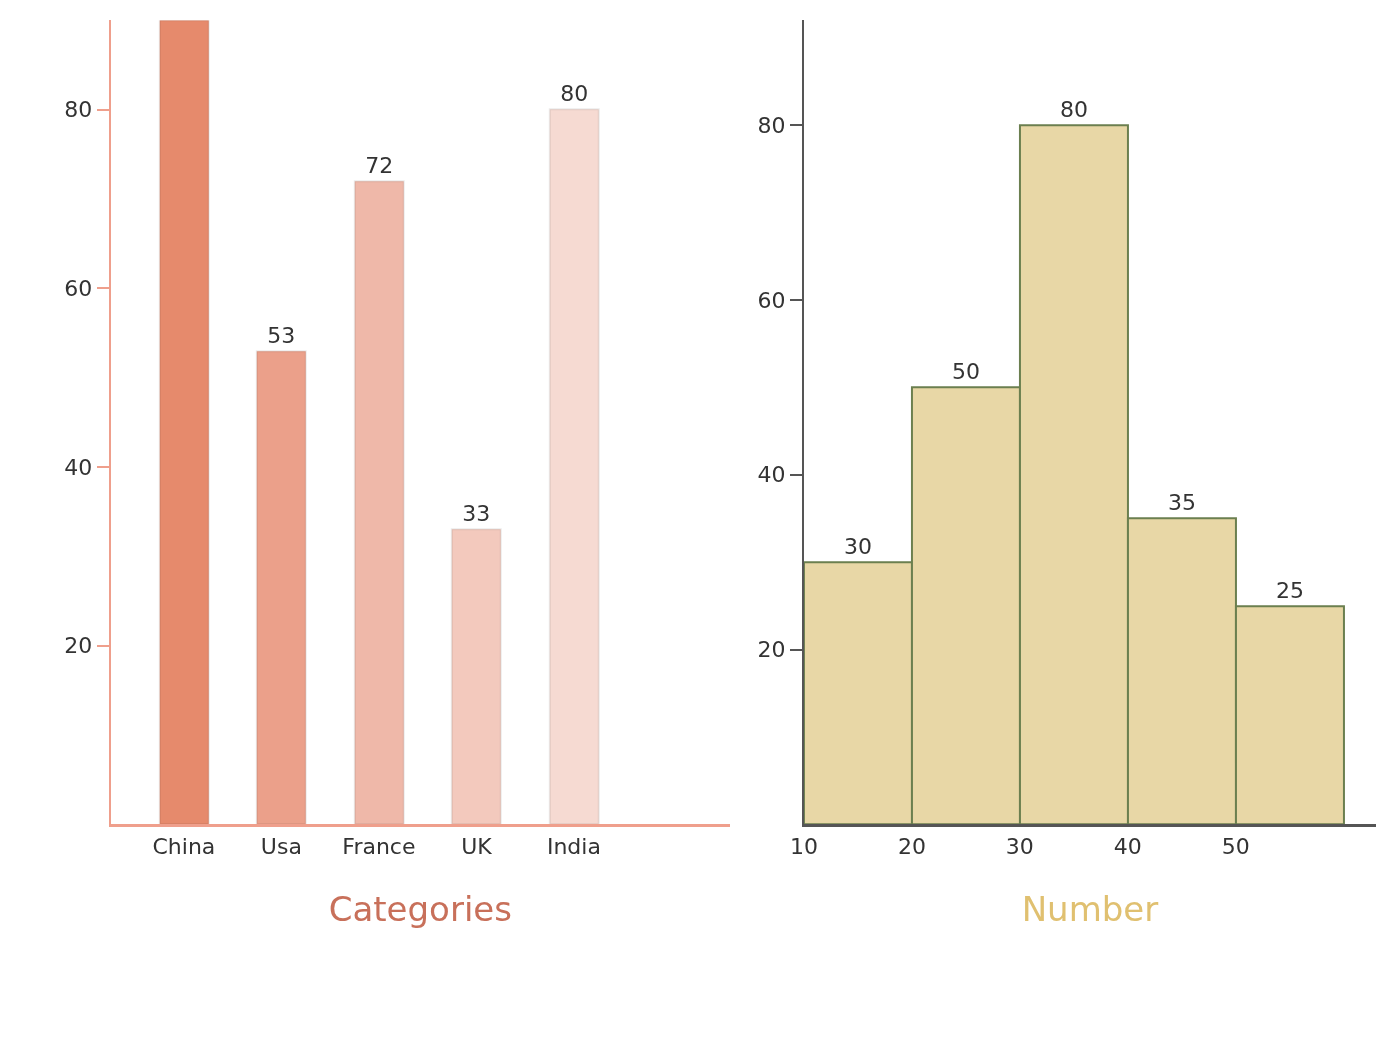 The height and width of the screenshot is (1048, 1396). What do you see at coordinates (420, 909) in the screenshot?
I see `x-axis-title: Categories` at bounding box center [420, 909].